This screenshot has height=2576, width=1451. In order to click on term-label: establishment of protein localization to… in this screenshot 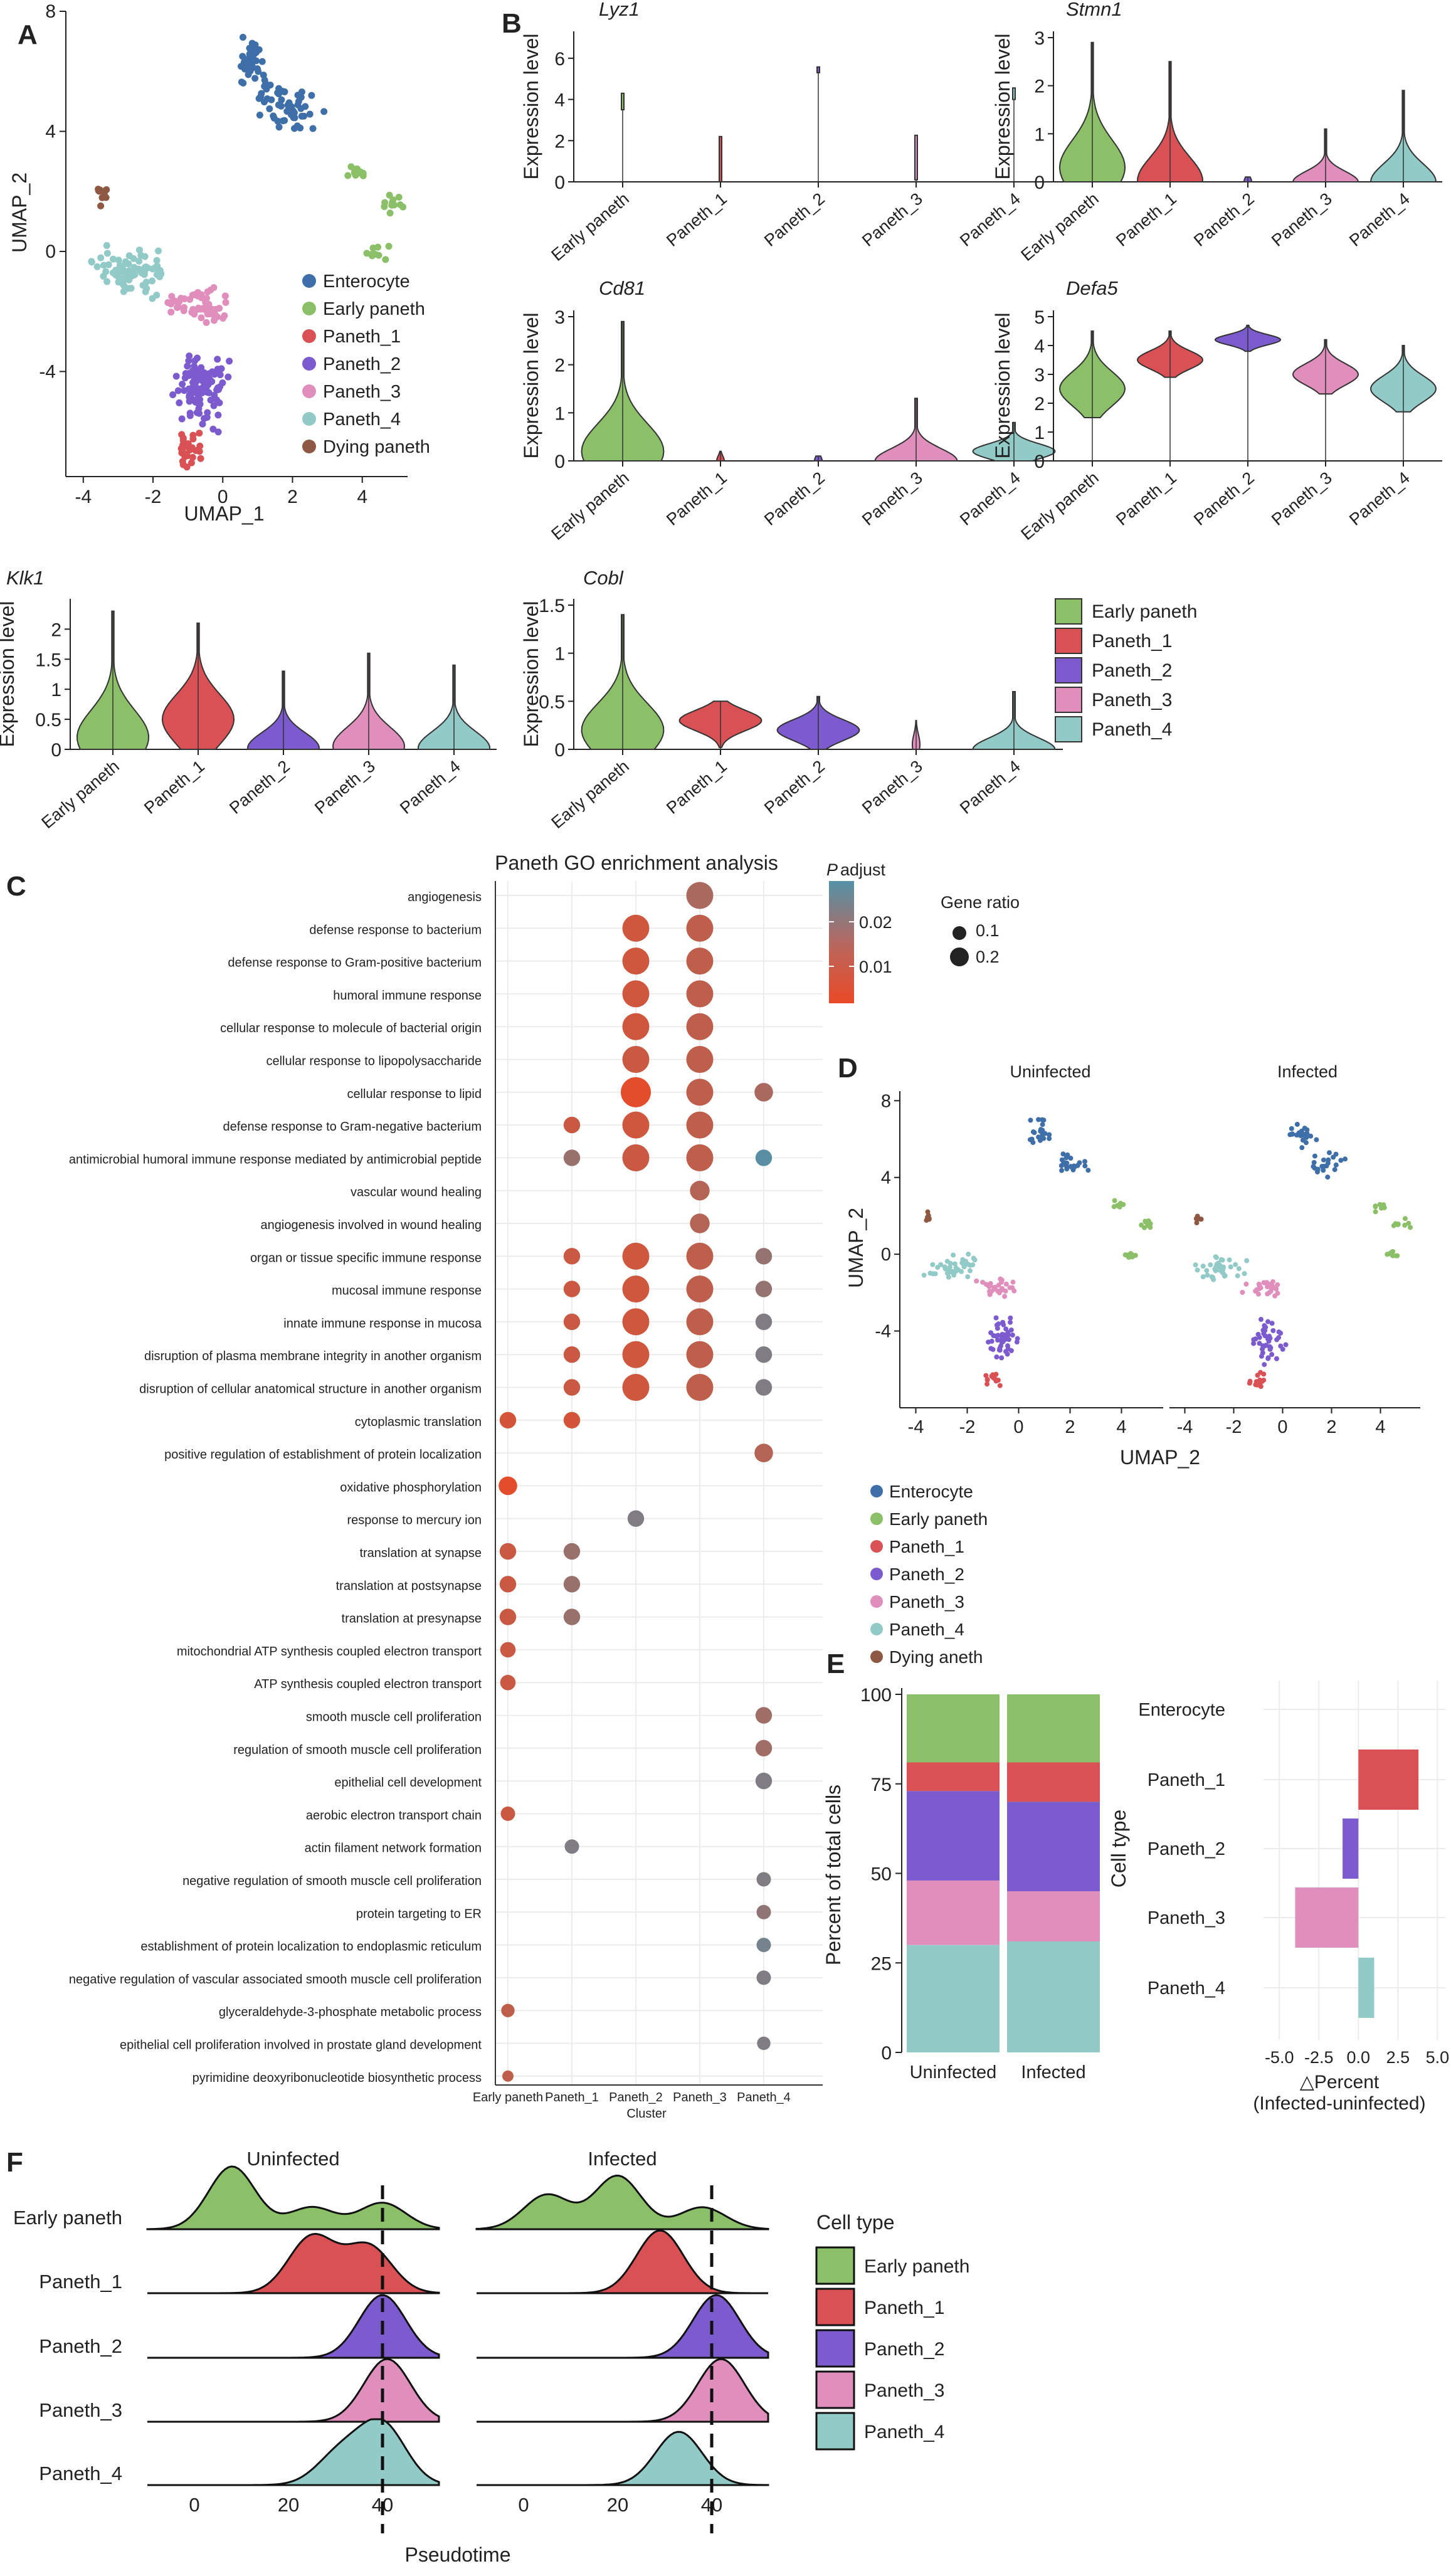, I will do `click(311, 1947)`.